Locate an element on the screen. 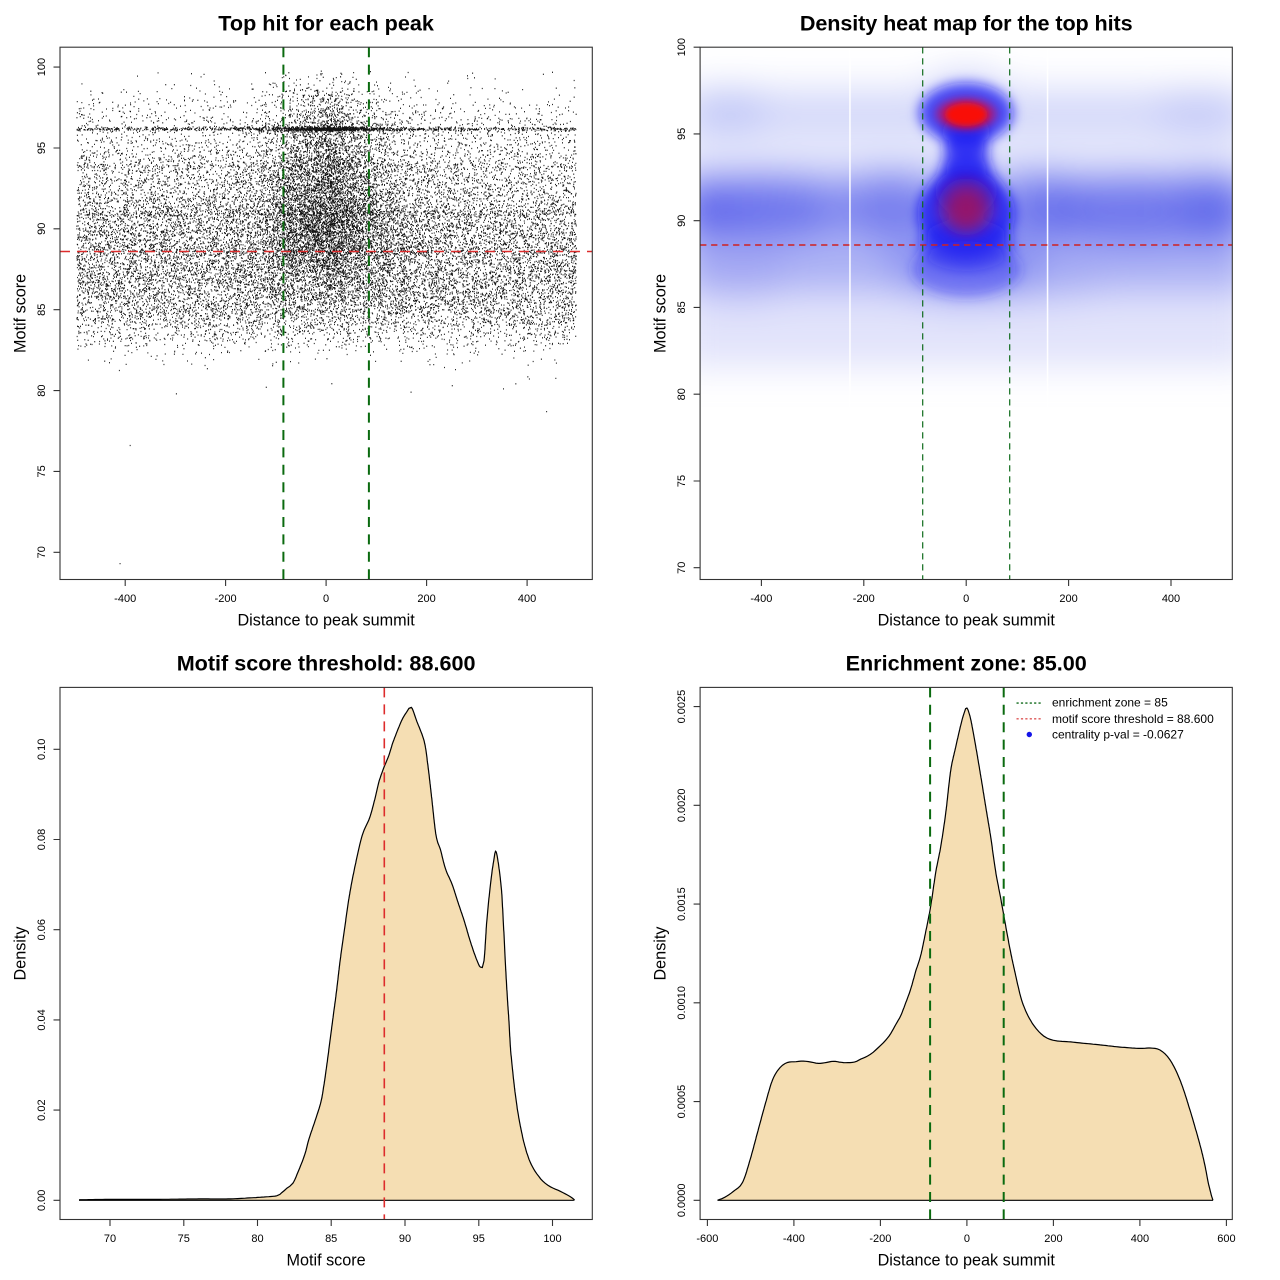 The image size is (1280, 1280). svg-text: 0.0005 is located at coordinates (682, 1102).